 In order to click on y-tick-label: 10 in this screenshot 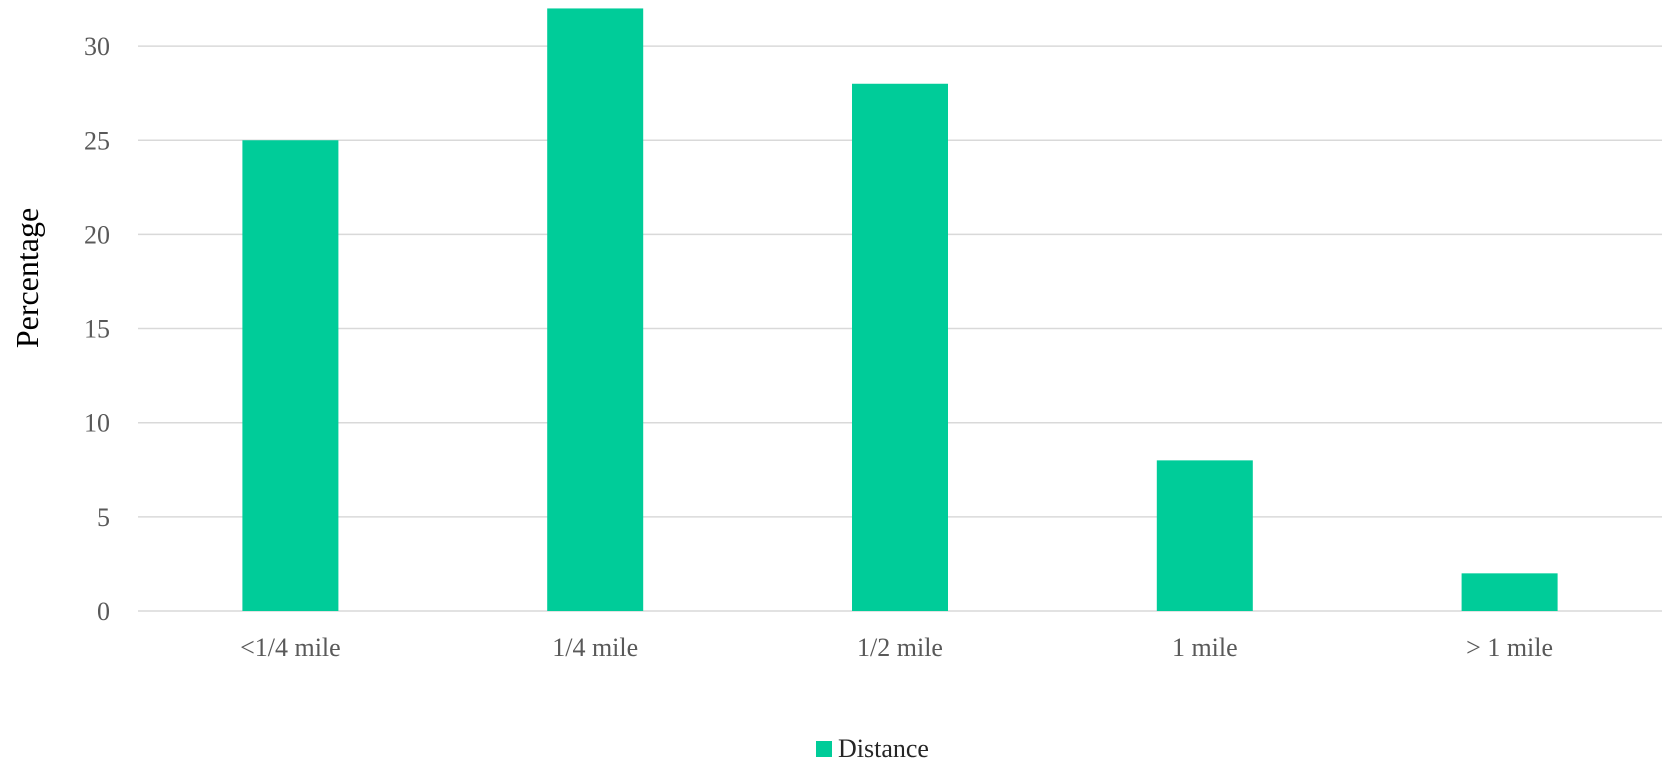, I will do `click(97, 423)`.